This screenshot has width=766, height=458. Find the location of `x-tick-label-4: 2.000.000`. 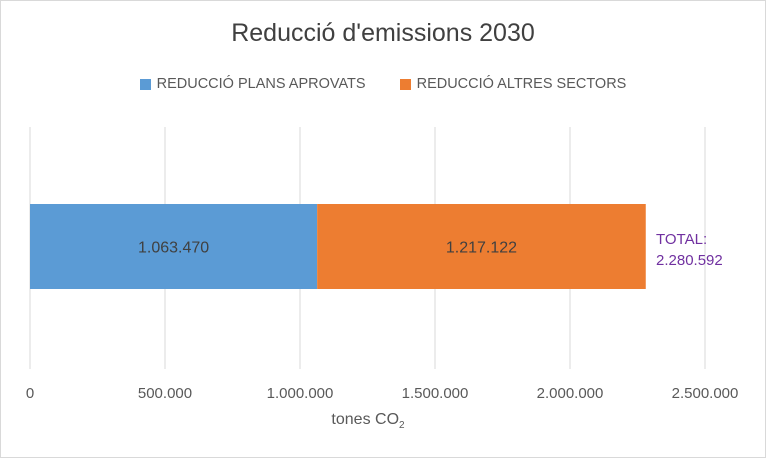

x-tick-label-4: 2.000.000 is located at coordinates (570, 393).